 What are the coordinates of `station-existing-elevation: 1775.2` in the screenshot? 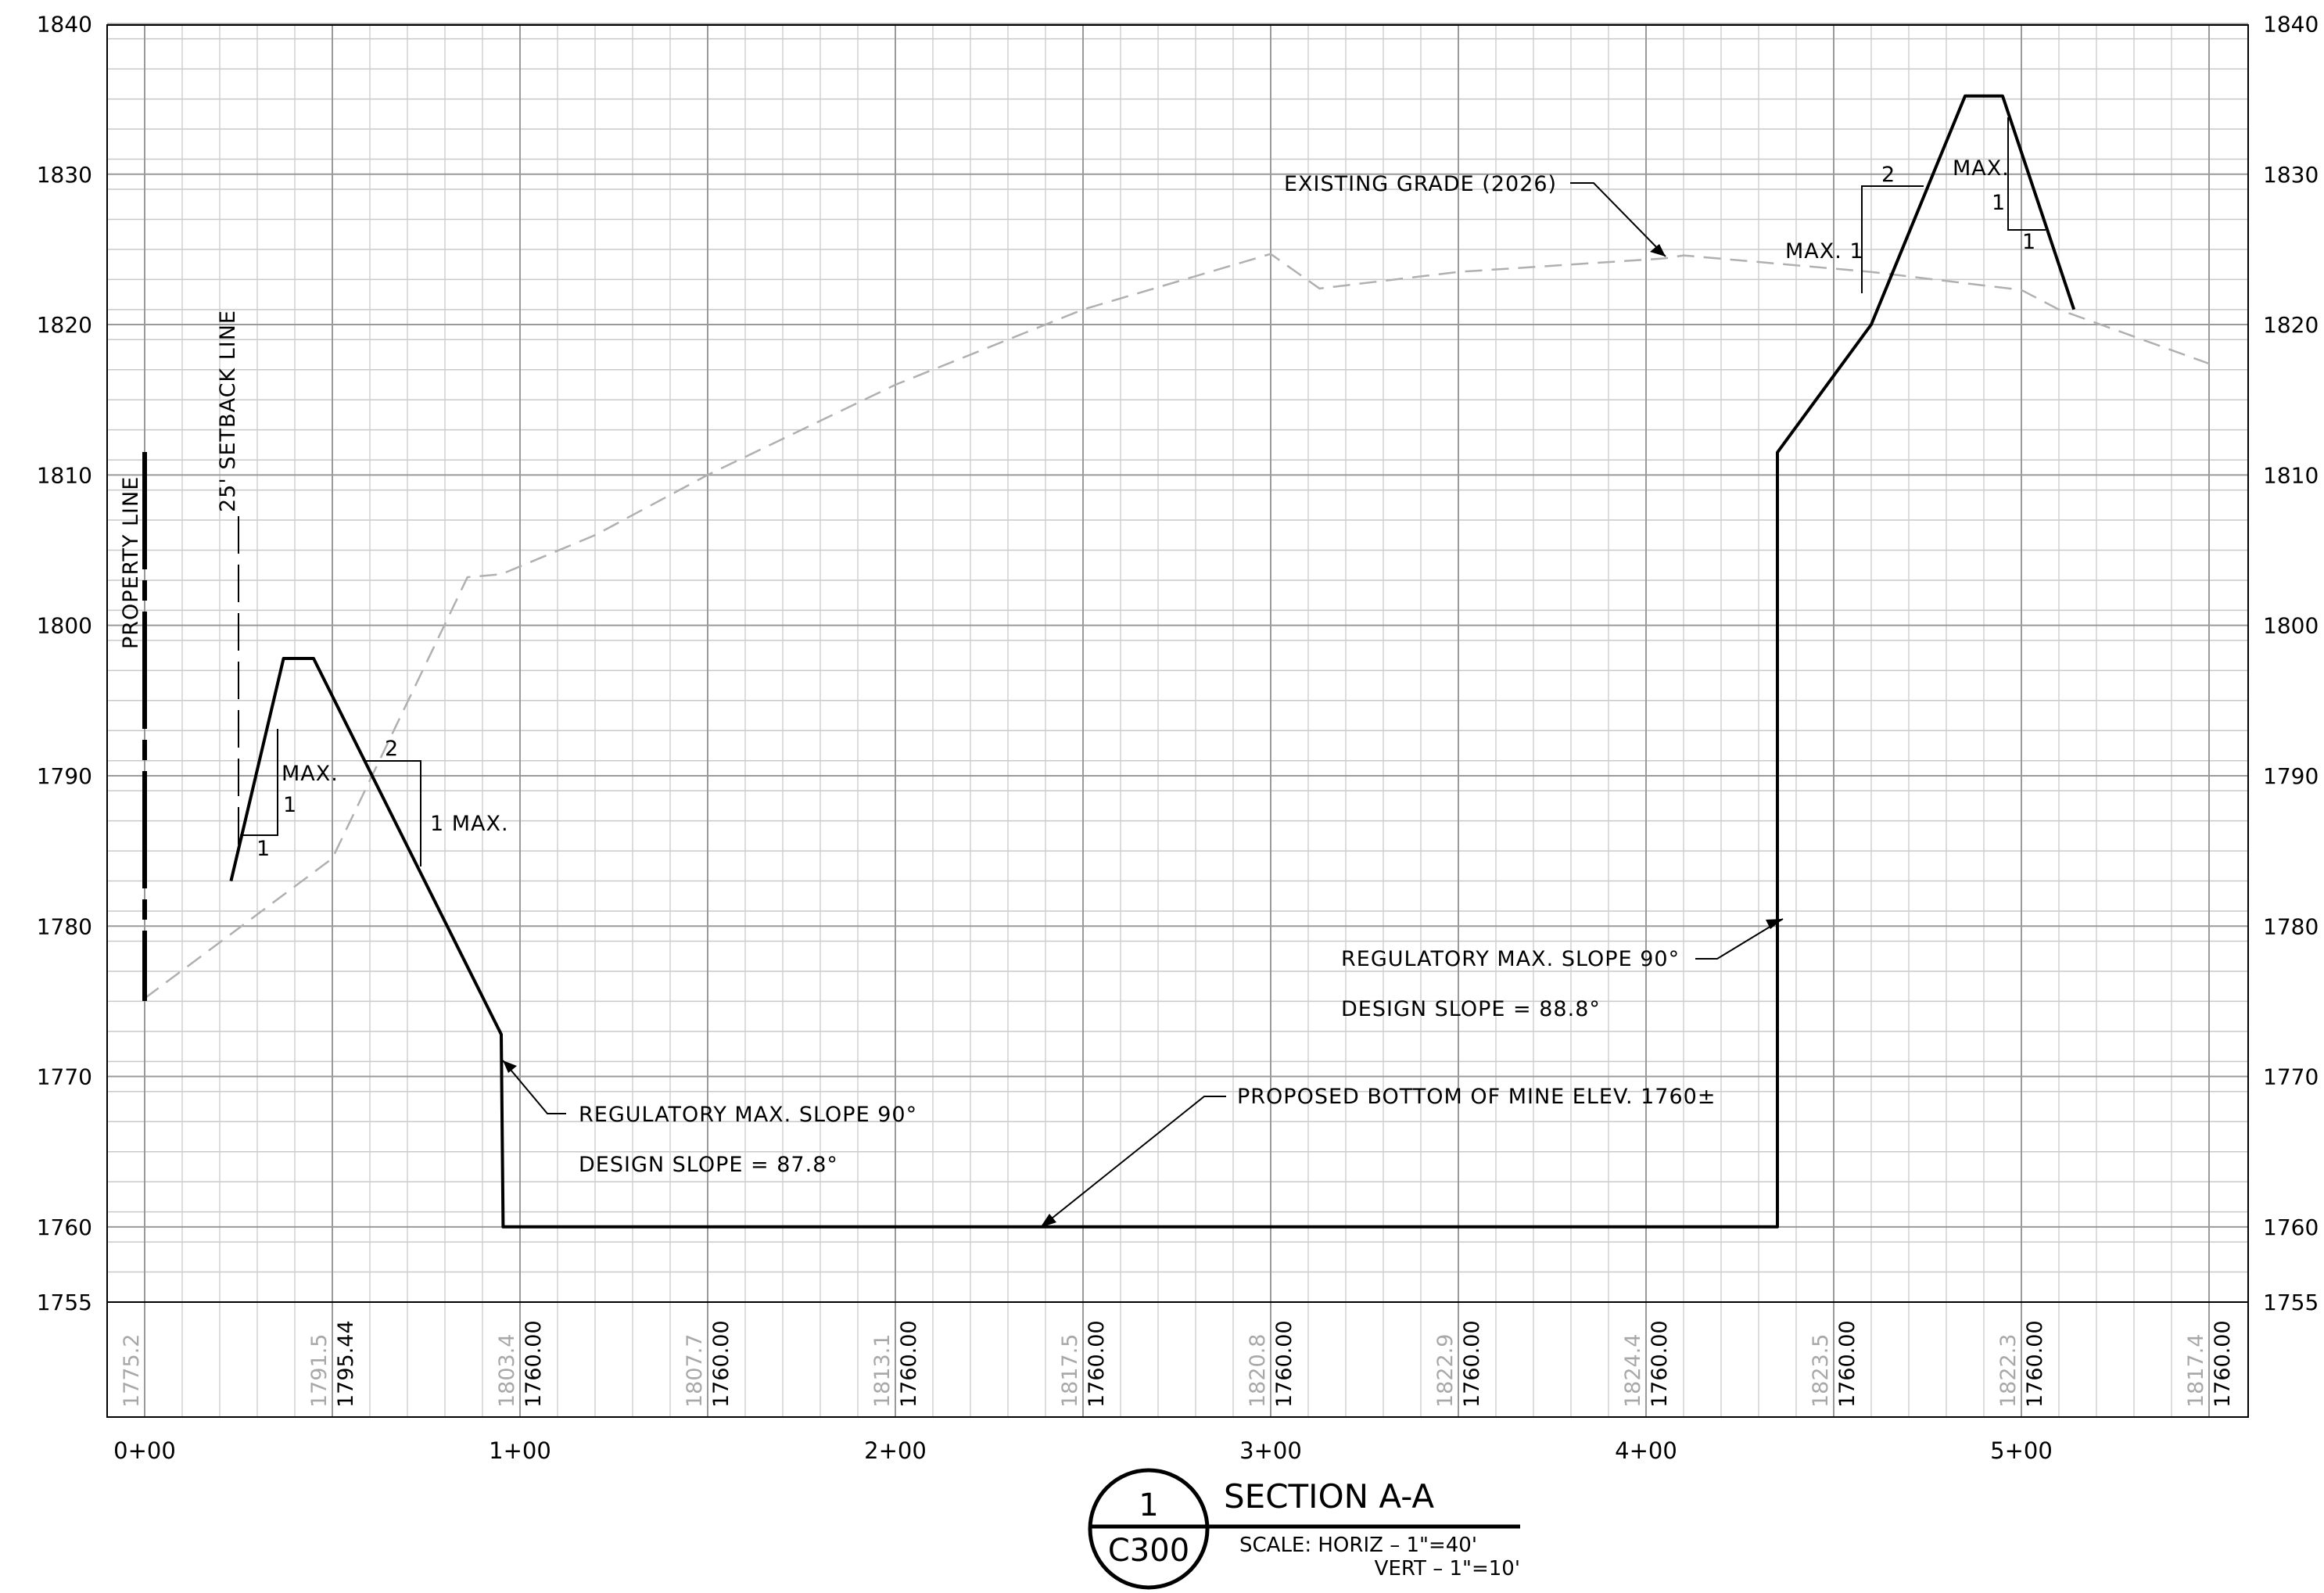 It's located at (132, 1371).